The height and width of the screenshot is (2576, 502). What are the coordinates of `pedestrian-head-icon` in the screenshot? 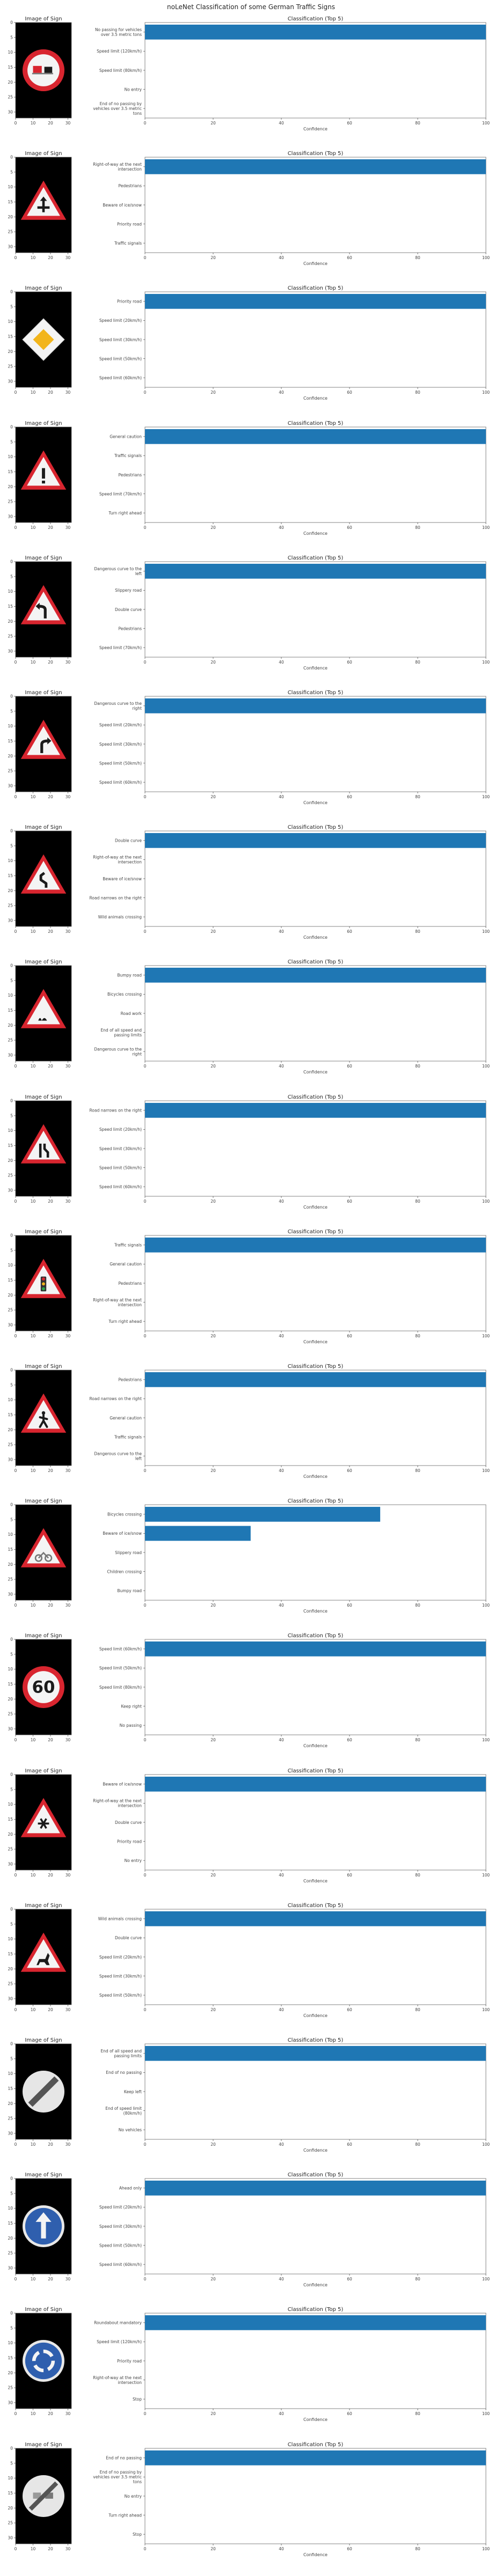 It's located at (43, 1413).